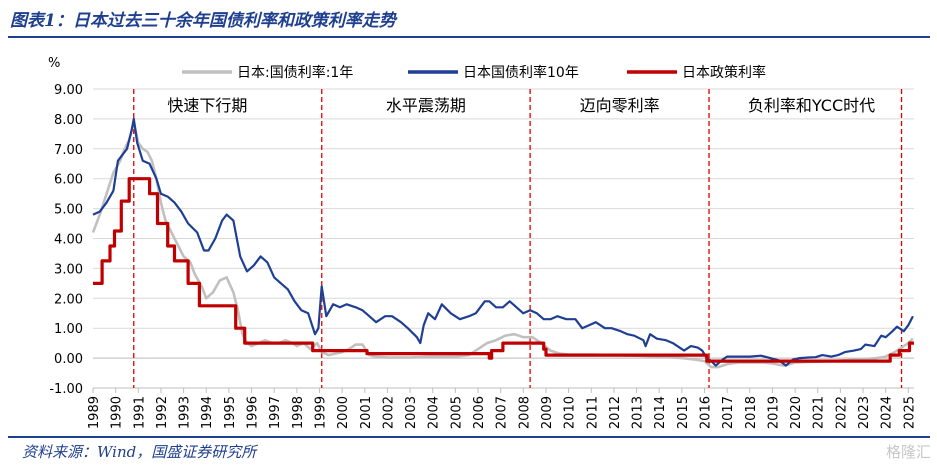 Image resolution: width=937 pixels, height=466 pixels. What do you see at coordinates (203, 21) in the screenshot?
I see `figure-title: 图表1：日本过去三十余年国债利率和政策利率走势` at bounding box center [203, 21].